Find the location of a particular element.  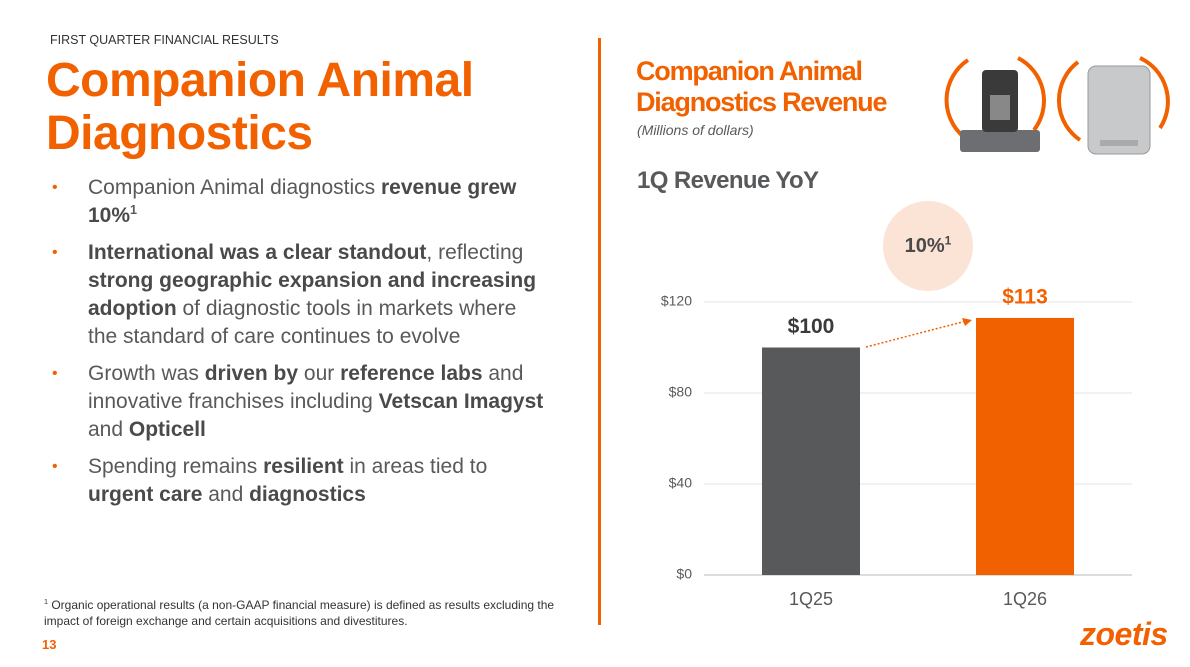

arrow-head is located at coordinates (967, 322).